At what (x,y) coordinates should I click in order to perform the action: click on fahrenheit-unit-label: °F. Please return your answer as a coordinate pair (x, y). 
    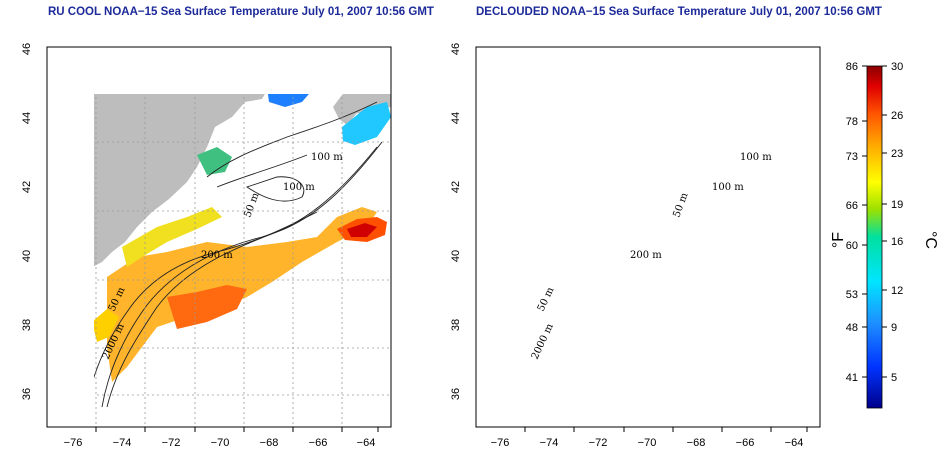
    Looking at the image, I should click on (838, 240).